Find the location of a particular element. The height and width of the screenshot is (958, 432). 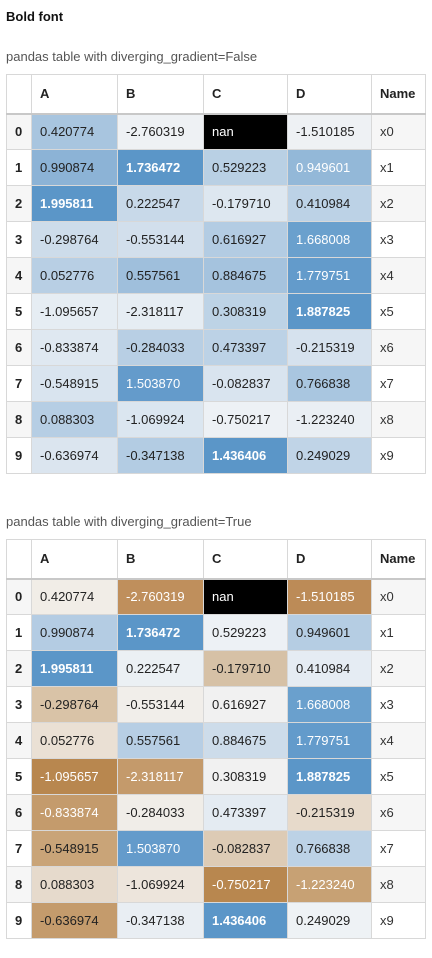

name-cell: x0 is located at coordinates (398, 596).